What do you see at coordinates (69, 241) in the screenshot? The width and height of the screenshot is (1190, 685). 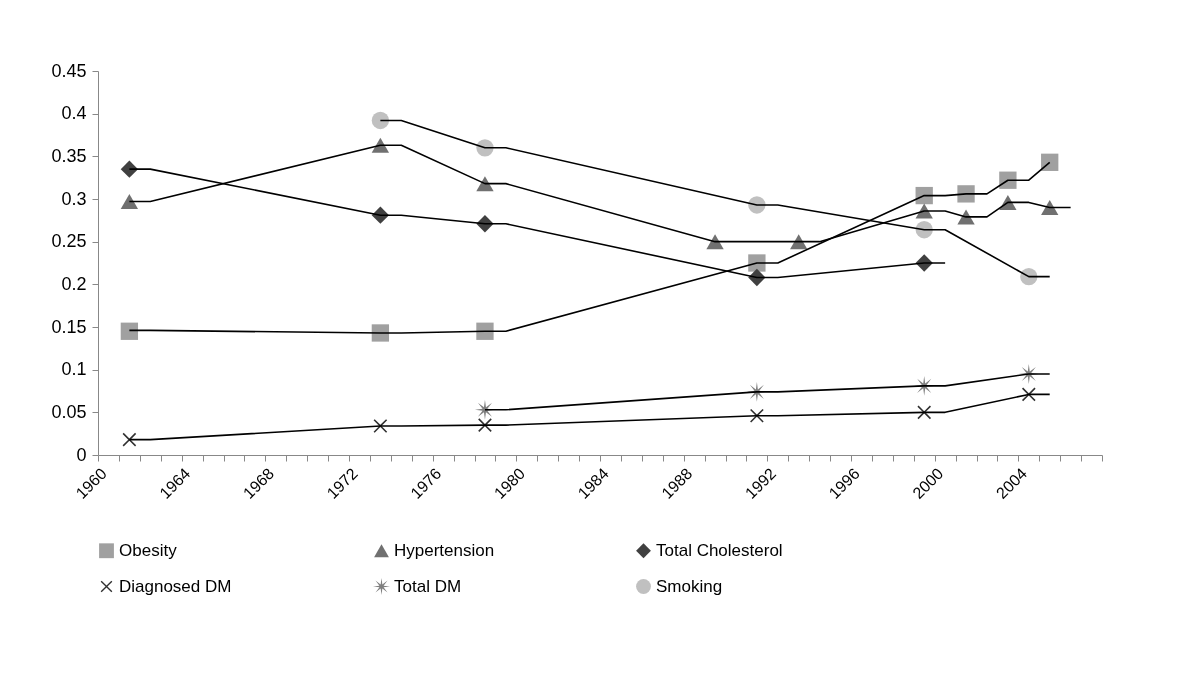 I see `y-tick-label: 0.25` at bounding box center [69, 241].